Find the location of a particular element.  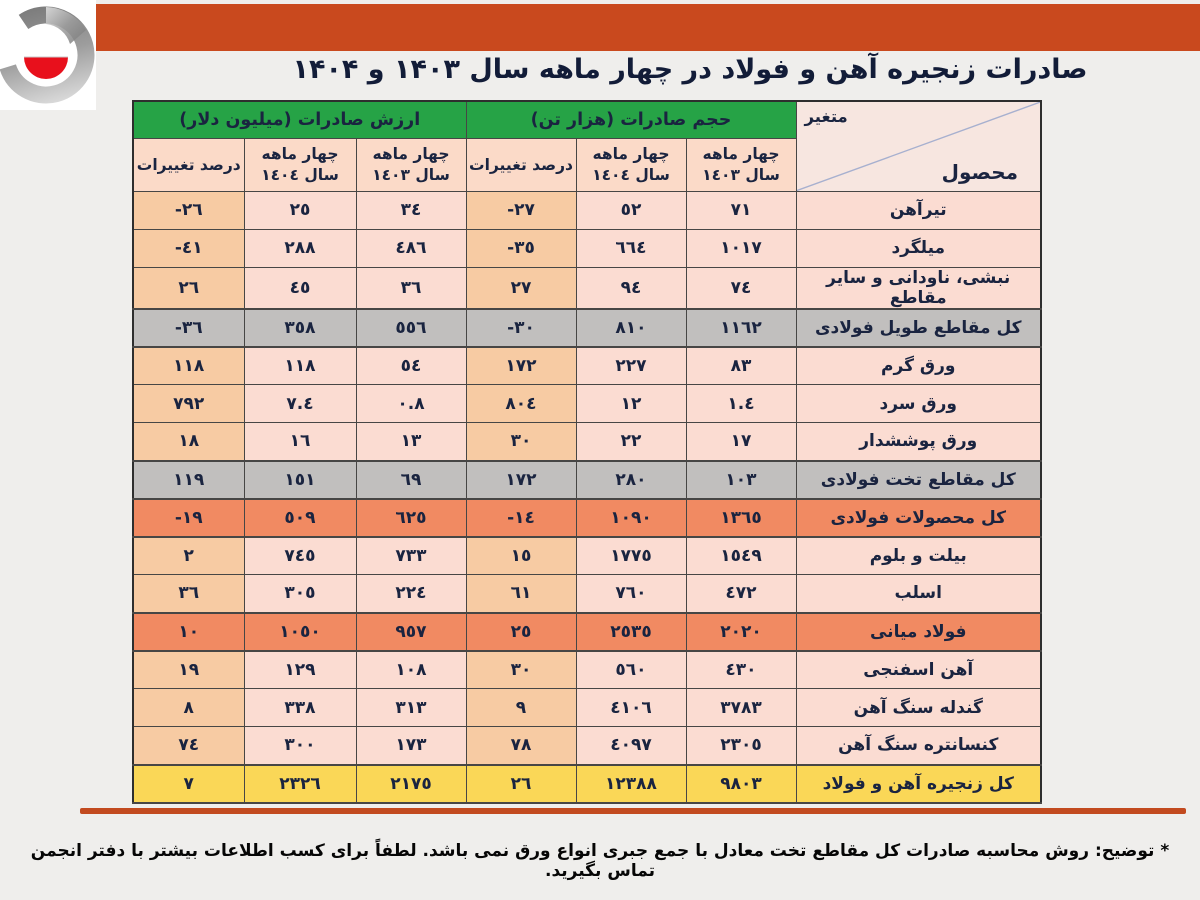

product-name-cell: کل مقاطع تخت فولادی is located at coordinates (918, 479).